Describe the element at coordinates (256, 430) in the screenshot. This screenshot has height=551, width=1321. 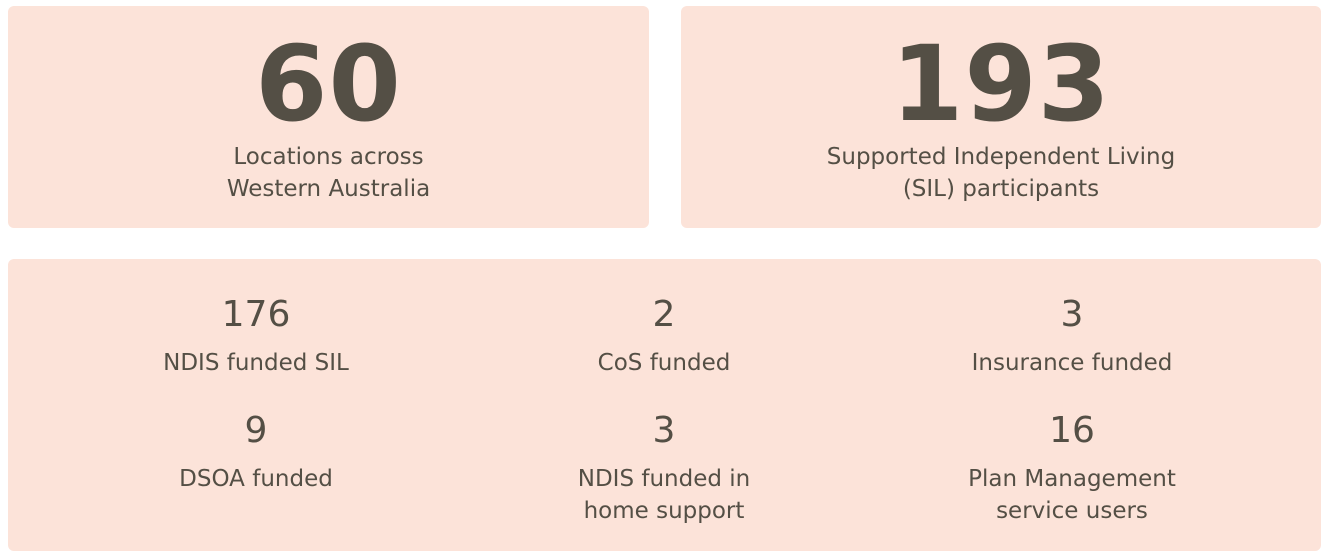
I see `stat-number: 9` at that location.